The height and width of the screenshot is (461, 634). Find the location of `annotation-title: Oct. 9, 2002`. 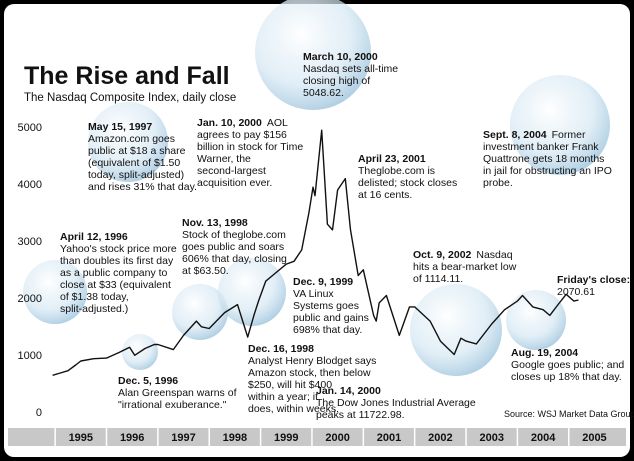

annotation-title: Oct. 9, 2002 is located at coordinates (442, 255).